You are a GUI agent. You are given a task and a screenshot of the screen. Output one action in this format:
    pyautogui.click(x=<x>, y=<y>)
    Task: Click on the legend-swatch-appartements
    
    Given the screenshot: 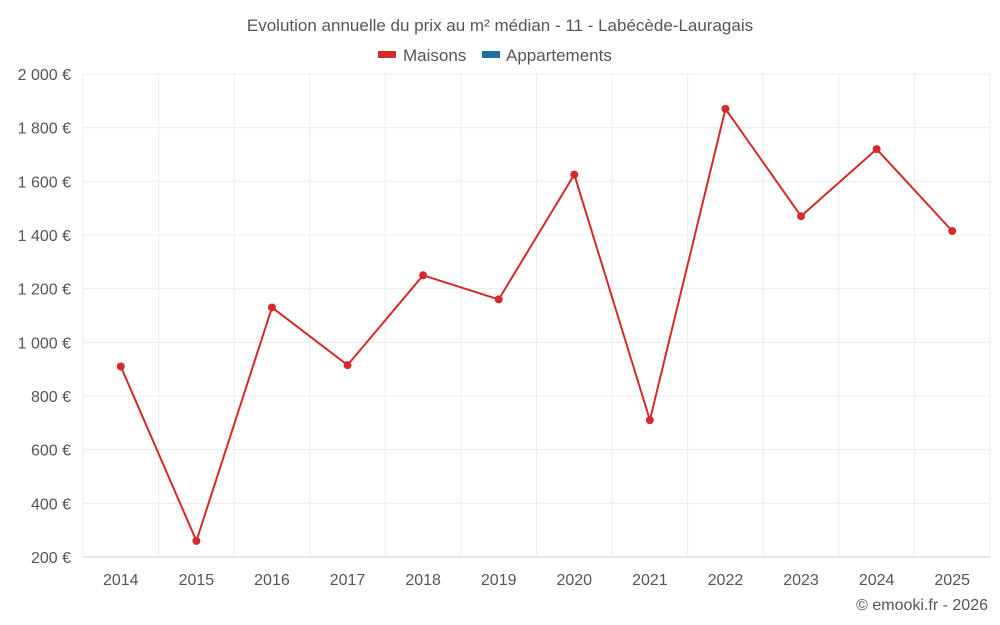 What is the action you would take?
    pyautogui.click(x=491, y=54)
    